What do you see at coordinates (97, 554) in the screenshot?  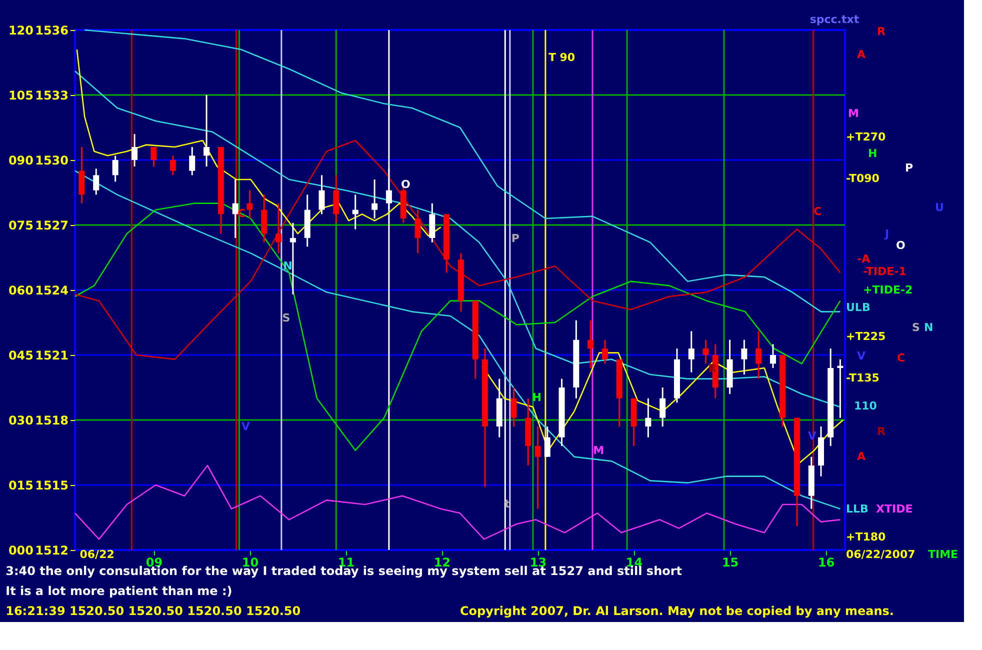 I see `annotation: 06/22` at bounding box center [97, 554].